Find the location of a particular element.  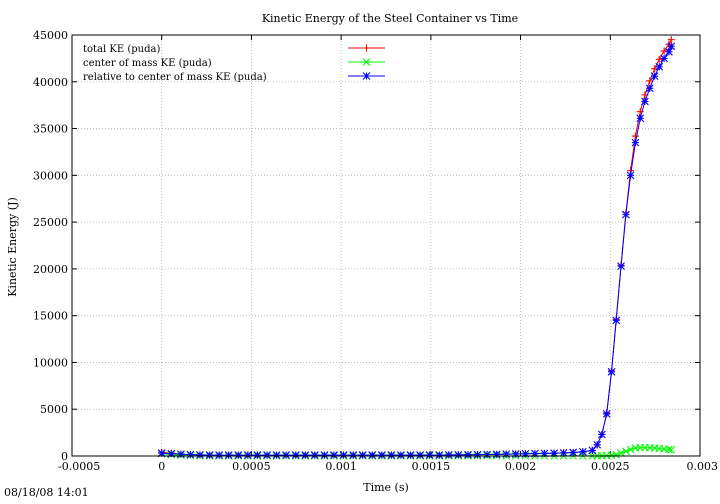

y-tick-label: 35000 is located at coordinates (50, 129).